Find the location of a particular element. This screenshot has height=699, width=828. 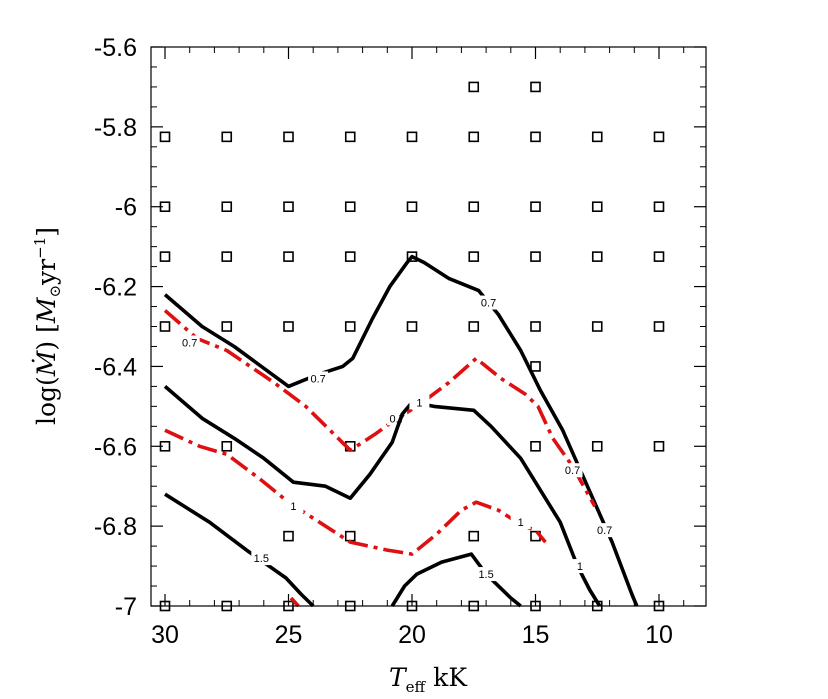

y-tick-label: -6.6 is located at coordinates (115, 447).